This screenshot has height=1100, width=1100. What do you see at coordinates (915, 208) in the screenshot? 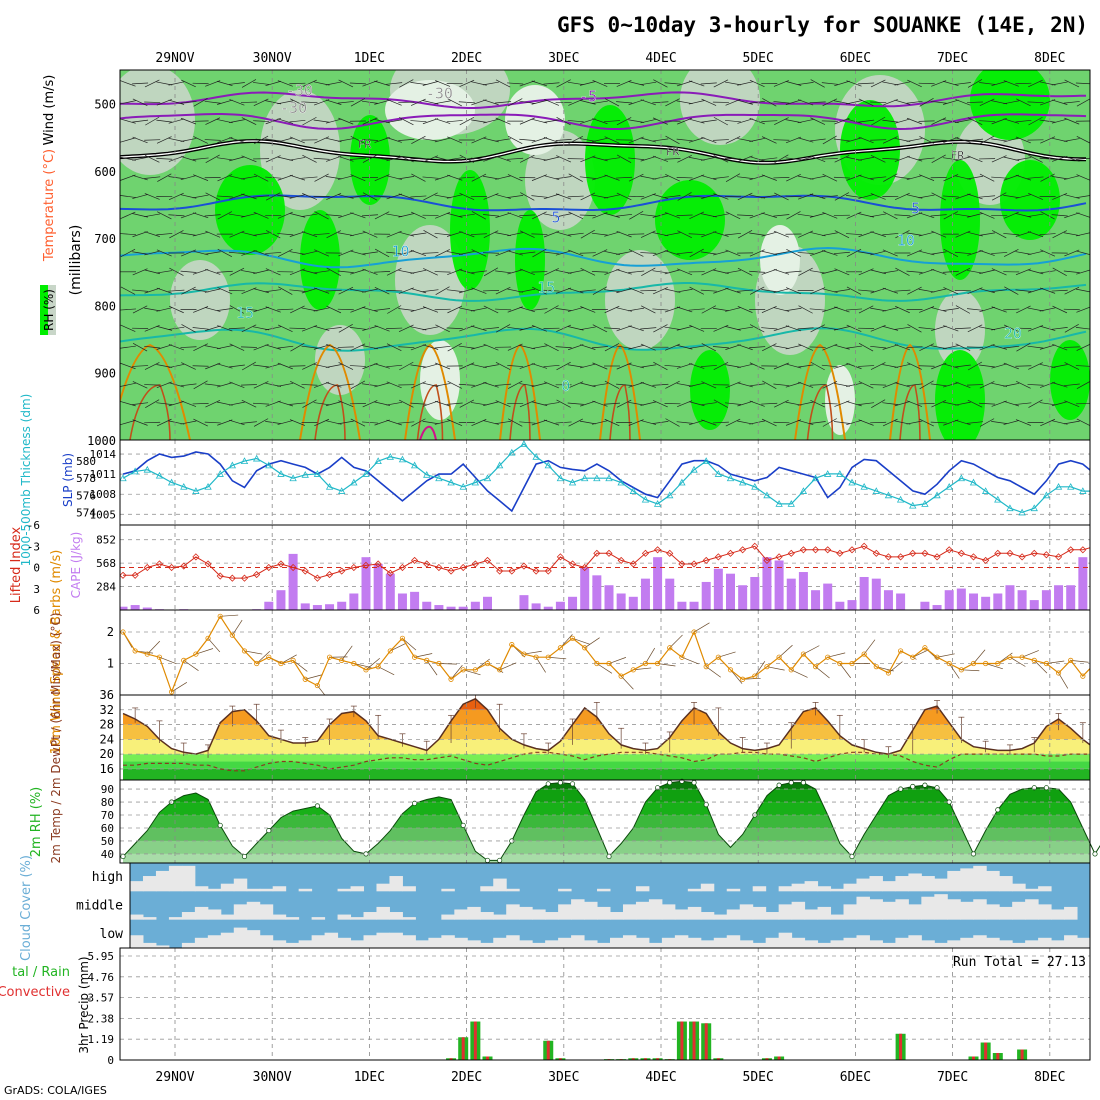
I see `contour-label: 5` at bounding box center [915, 208].